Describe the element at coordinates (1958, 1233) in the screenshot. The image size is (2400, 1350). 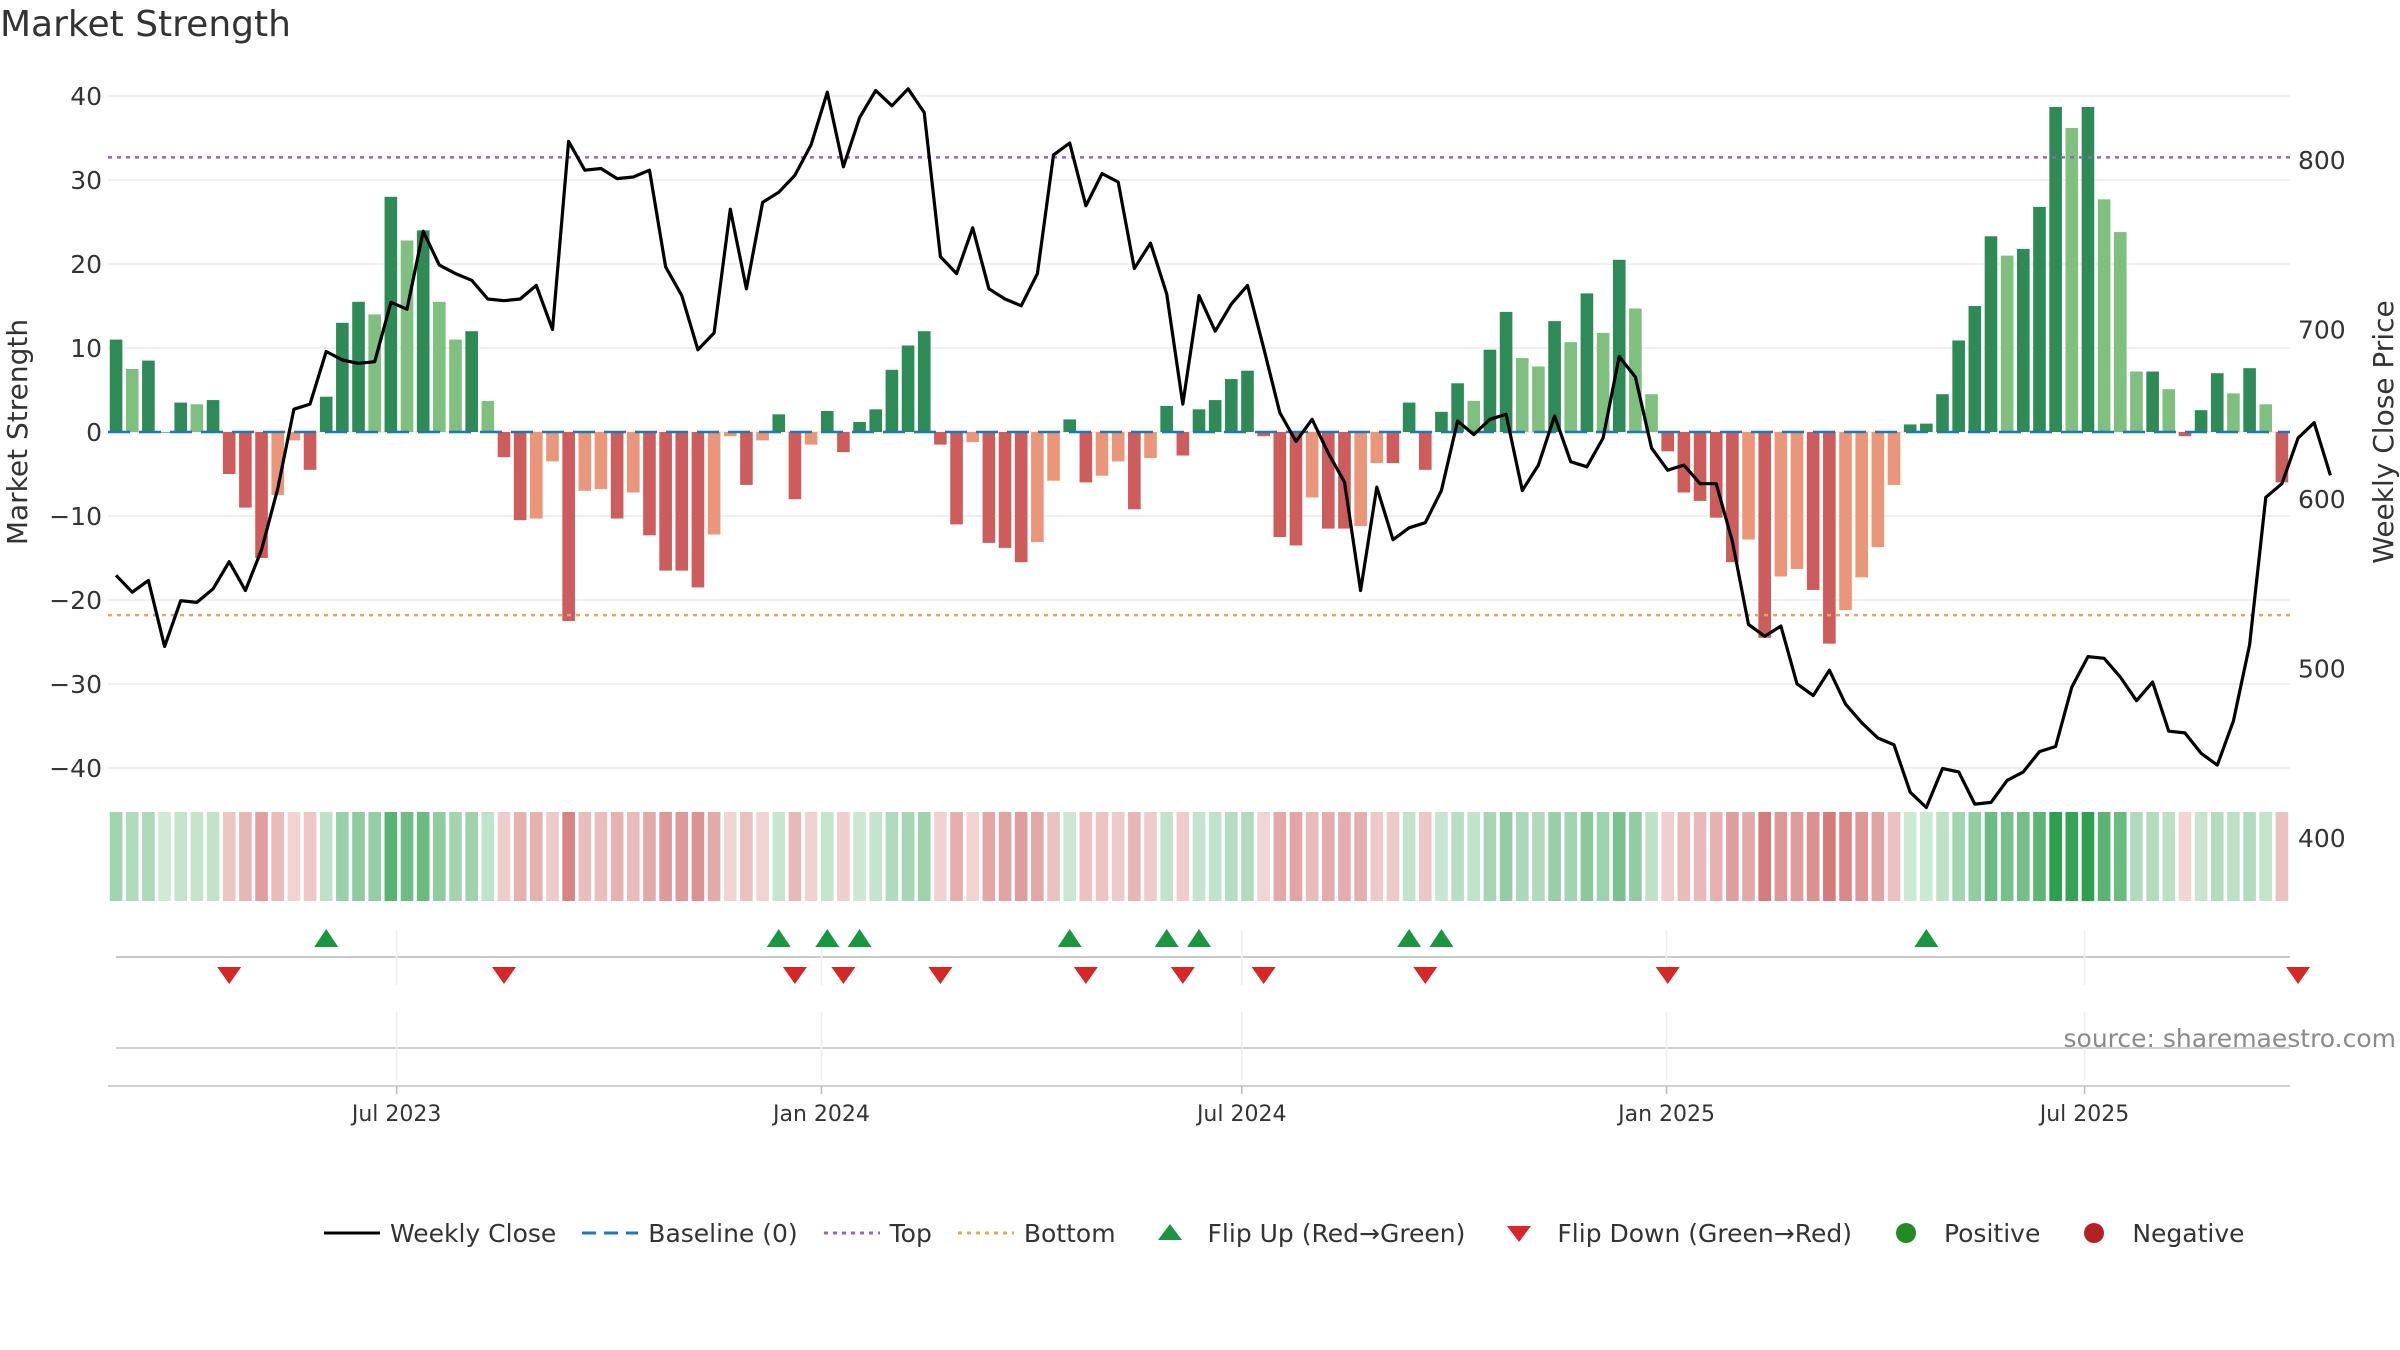
I see `legend-item-positive: Positive` at that location.